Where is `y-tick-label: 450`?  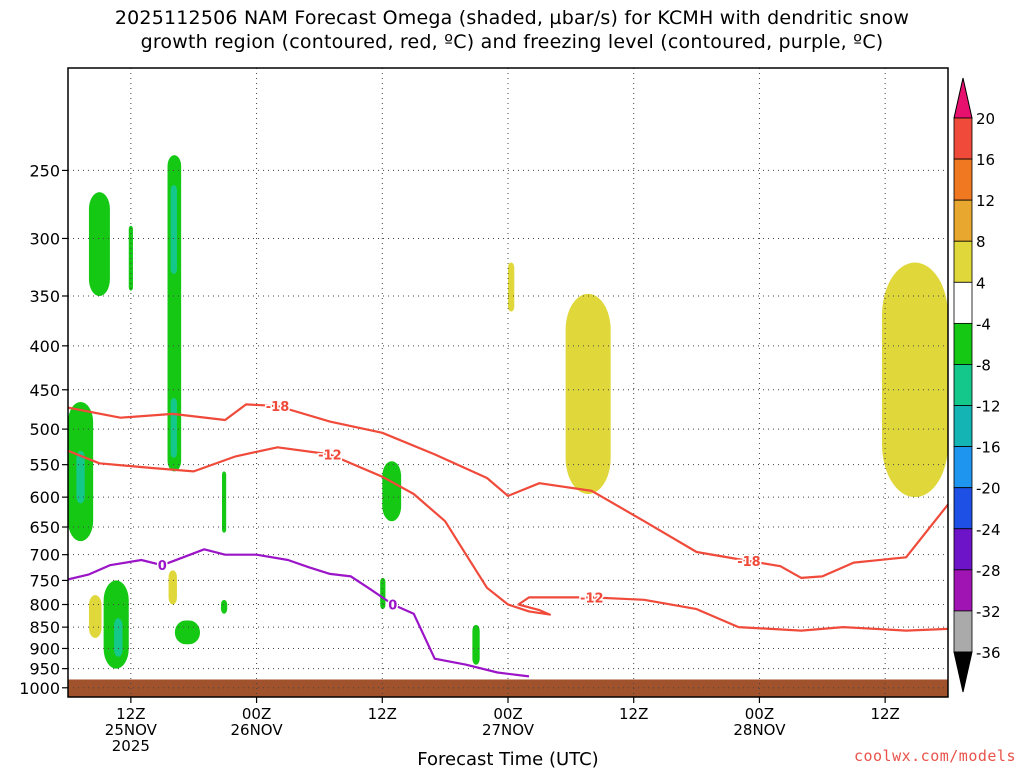
y-tick-label: 450 is located at coordinates (44, 390).